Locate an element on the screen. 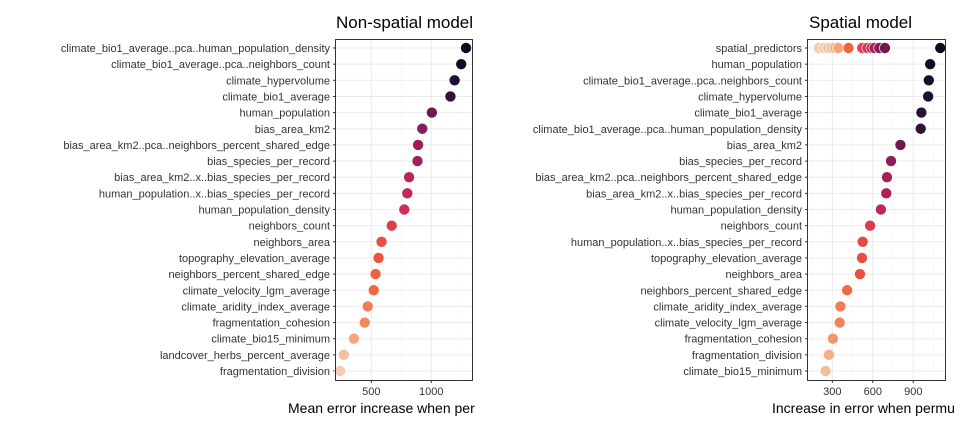 The width and height of the screenshot is (960, 432). non-spatial-x-tick-label: 1000 is located at coordinates (431, 392).